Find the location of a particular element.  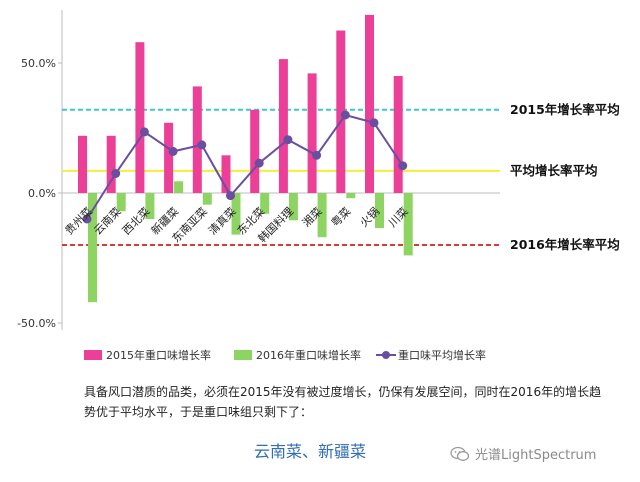

avg-point-东南亚菜 is located at coordinates (202, 145).